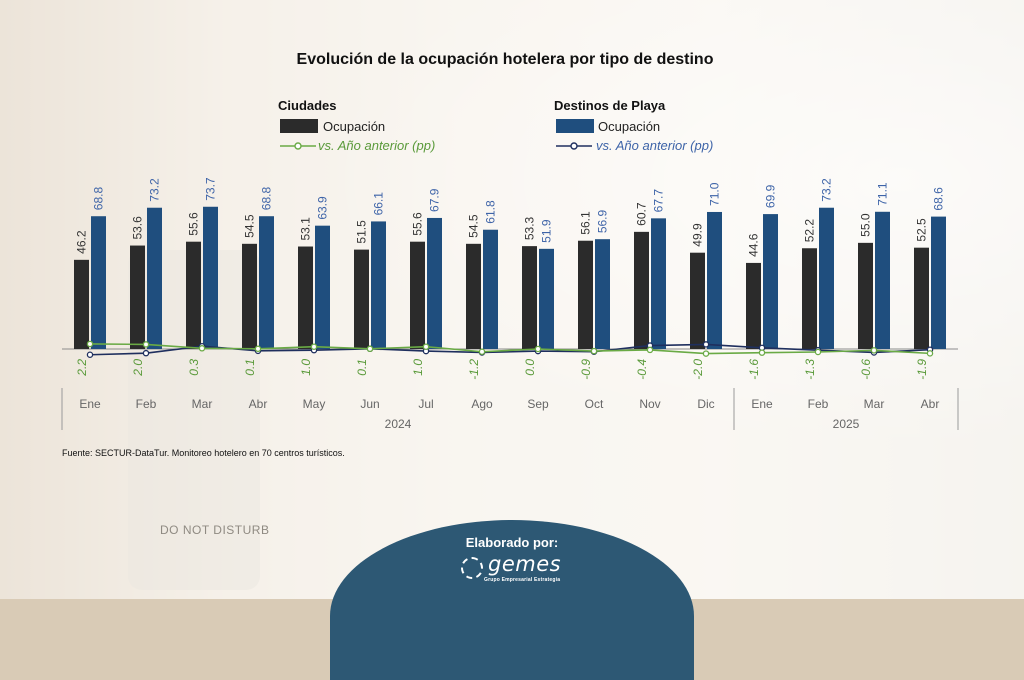 The image size is (1024, 680). Describe the element at coordinates (323, 208) in the screenshot. I see `data-label-playa: 63.9` at that location.